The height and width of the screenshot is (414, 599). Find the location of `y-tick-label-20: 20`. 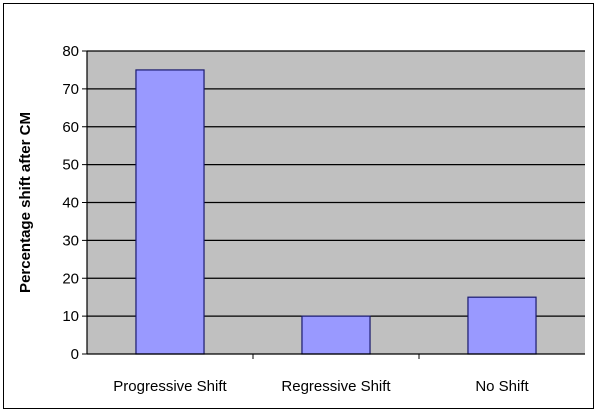

y-tick-label-20: 20 is located at coordinates (70, 278).